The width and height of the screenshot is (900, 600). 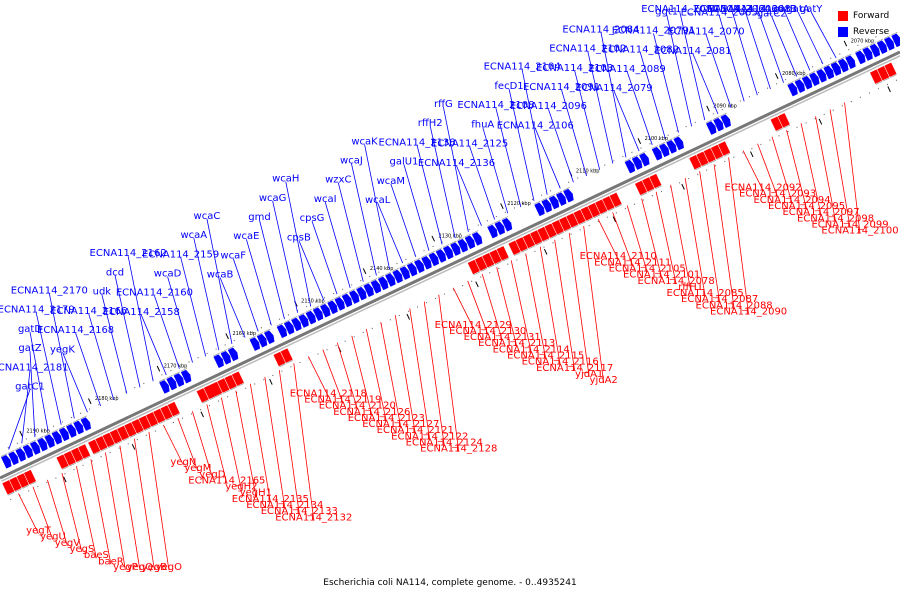 What do you see at coordinates (657, 139) in the screenshot?
I see `kbp-tick-label: 2100 kbp` at bounding box center [657, 139].